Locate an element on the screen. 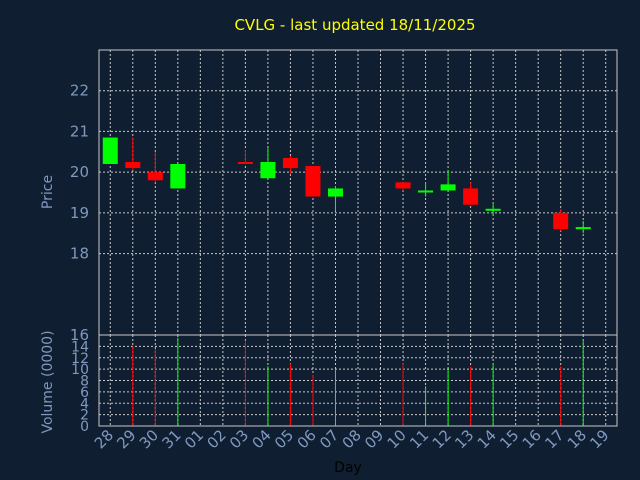  price-axis-label: Price is located at coordinates (48, 192).